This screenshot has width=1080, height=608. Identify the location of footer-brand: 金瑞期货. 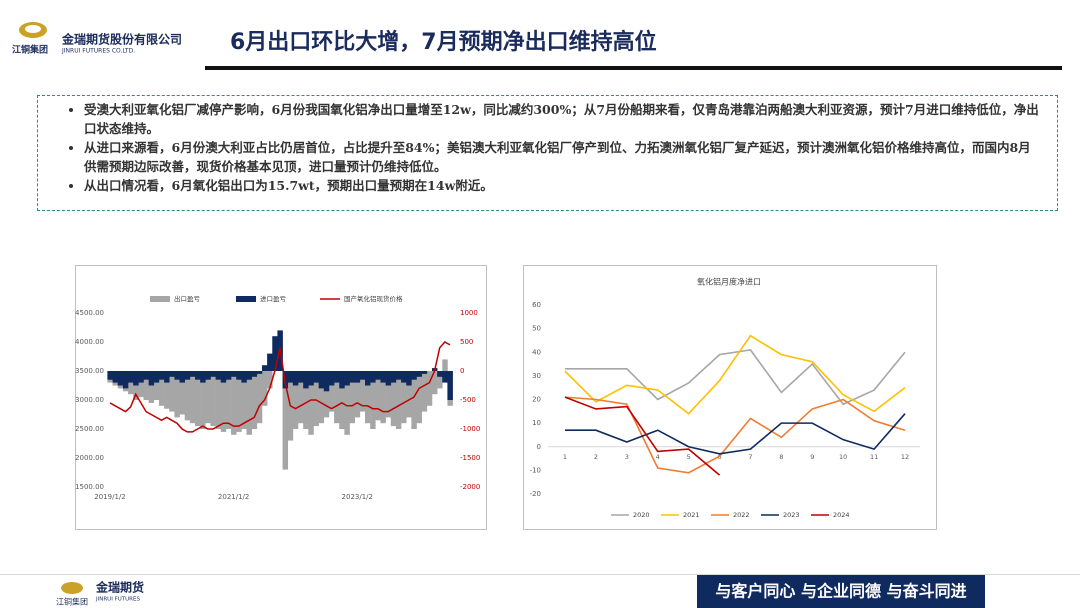
(119, 587).